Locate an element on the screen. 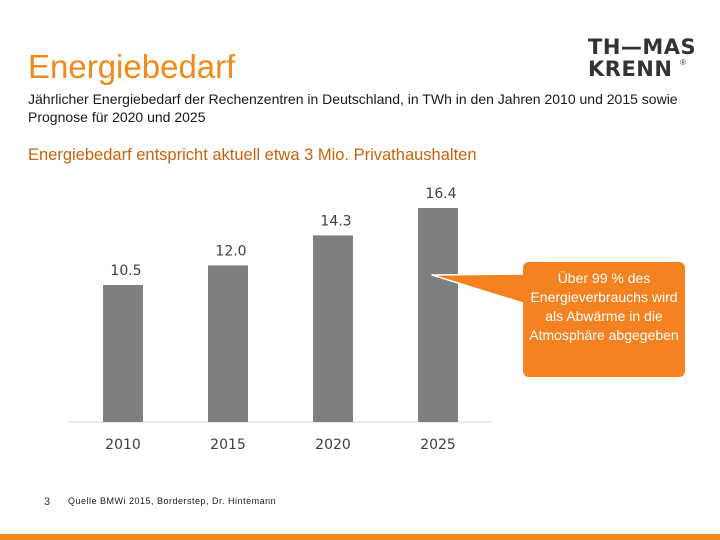  bottom-accent-bar is located at coordinates (360, 537).